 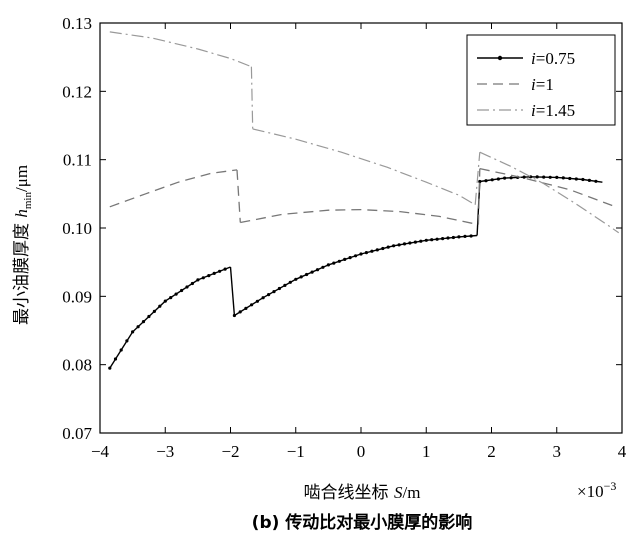 What do you see at coordinates (77, 160) in the screenshot?
I see `y-tick-label: 0.11` at bounding box center [77, 160].